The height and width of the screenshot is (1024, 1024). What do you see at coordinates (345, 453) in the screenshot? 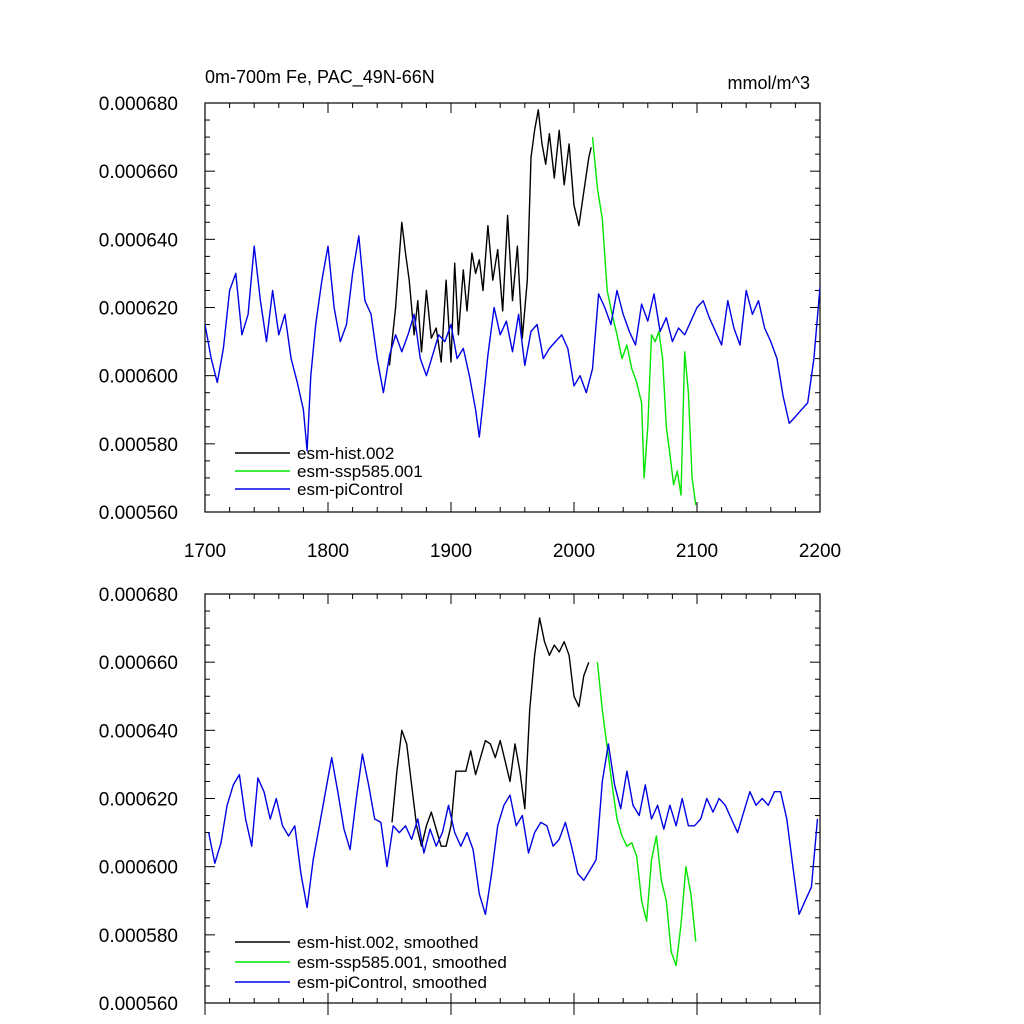
I see `legend-label: esm-hist.002` at bounding box center [345, 453].